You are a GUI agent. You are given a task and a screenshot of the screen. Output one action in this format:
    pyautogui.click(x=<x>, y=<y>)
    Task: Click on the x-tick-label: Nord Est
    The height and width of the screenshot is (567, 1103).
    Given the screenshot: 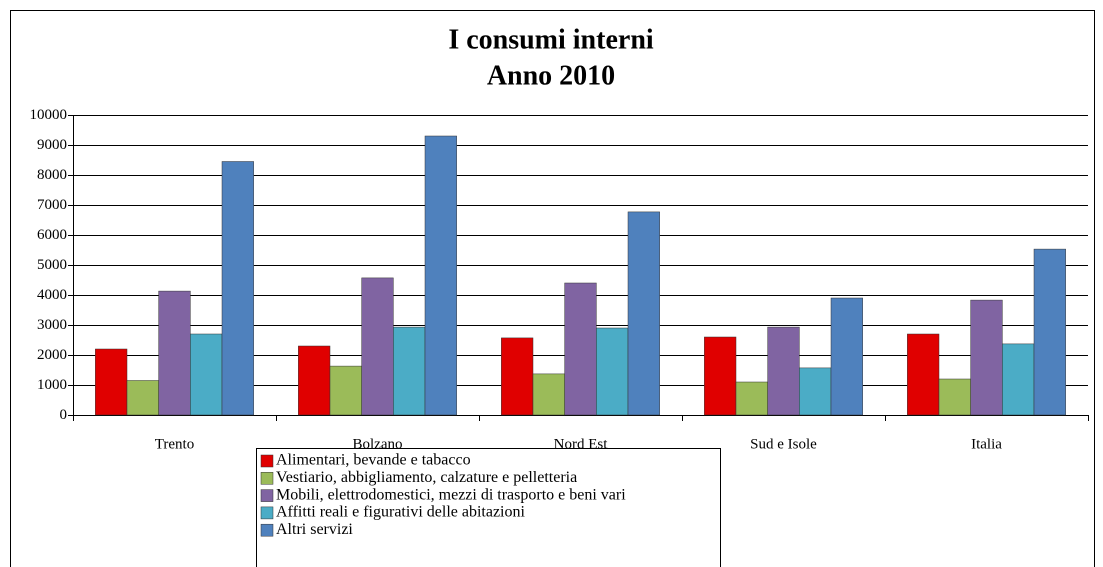 What is the action you would take?
    pyautogui.click(x=581, y=444)
    